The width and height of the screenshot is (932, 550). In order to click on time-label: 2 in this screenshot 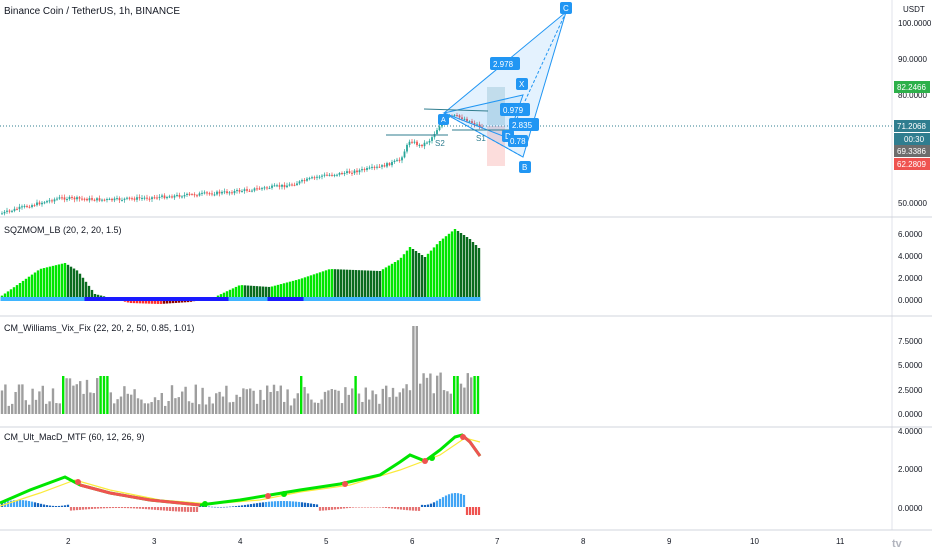, I will do `click(68, 541)`.